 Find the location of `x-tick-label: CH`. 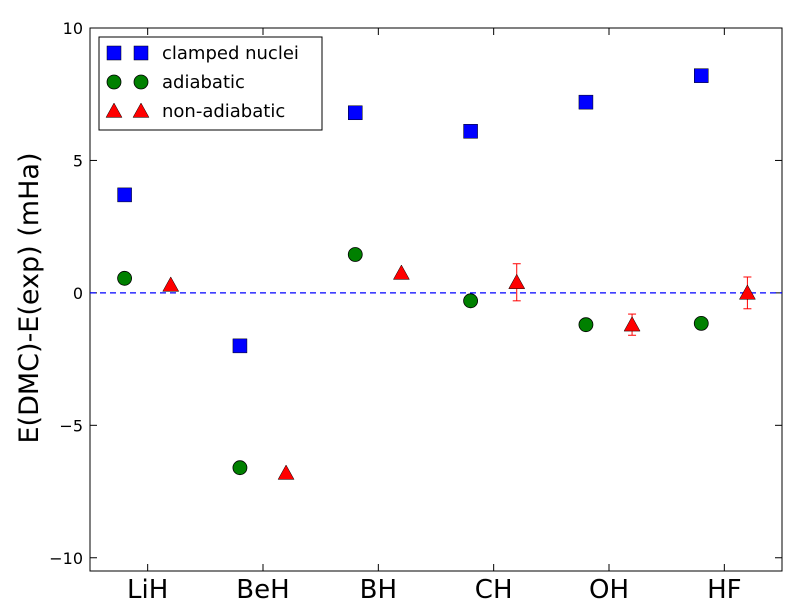

x-tick-label: CH is located at coordinates (494, 590).